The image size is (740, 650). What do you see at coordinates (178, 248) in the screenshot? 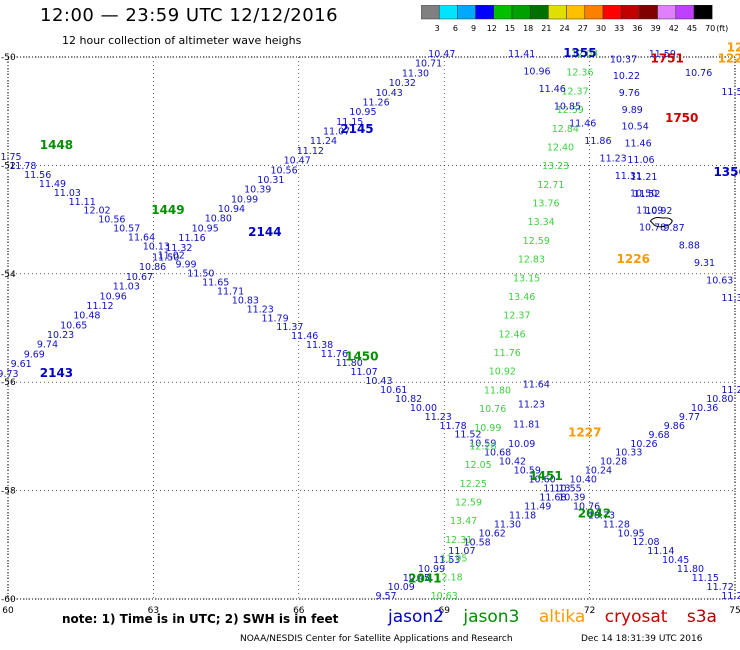
I see `swh-value: 11.32` at bounding box center [178, 248].